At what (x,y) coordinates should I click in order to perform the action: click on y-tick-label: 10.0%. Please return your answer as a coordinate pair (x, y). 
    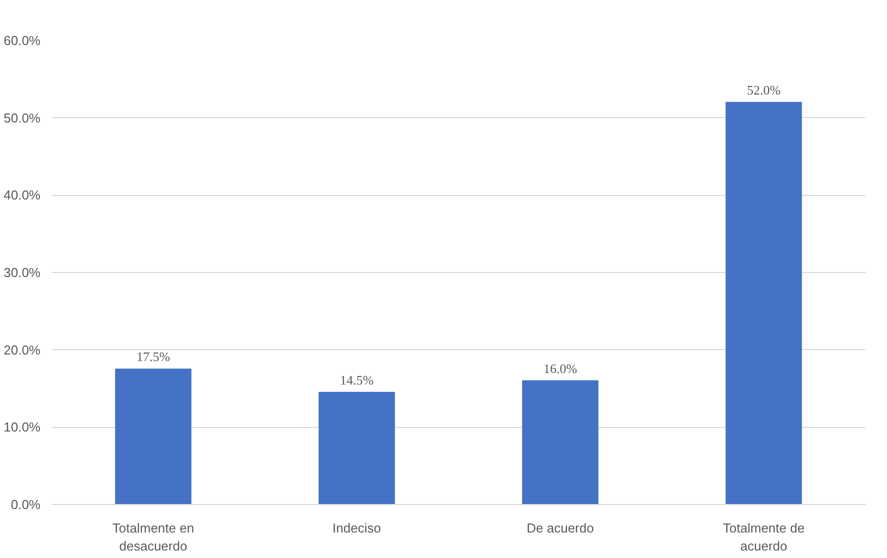
    Looking at the image, I should click on (22, 427).